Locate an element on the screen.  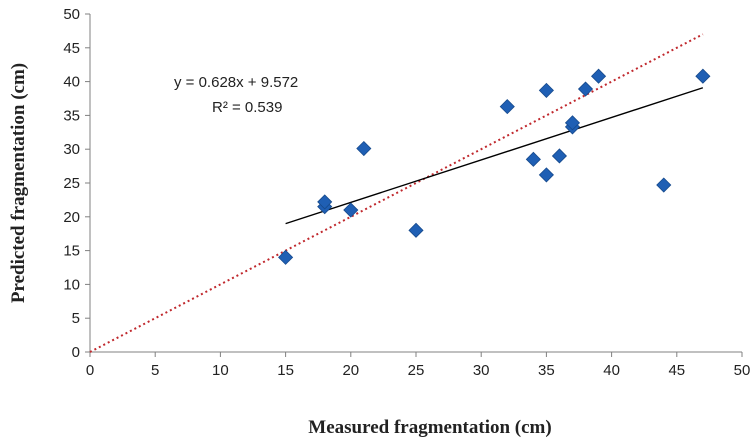
y-tick-label: 30 is located at coordinates (71, 149).